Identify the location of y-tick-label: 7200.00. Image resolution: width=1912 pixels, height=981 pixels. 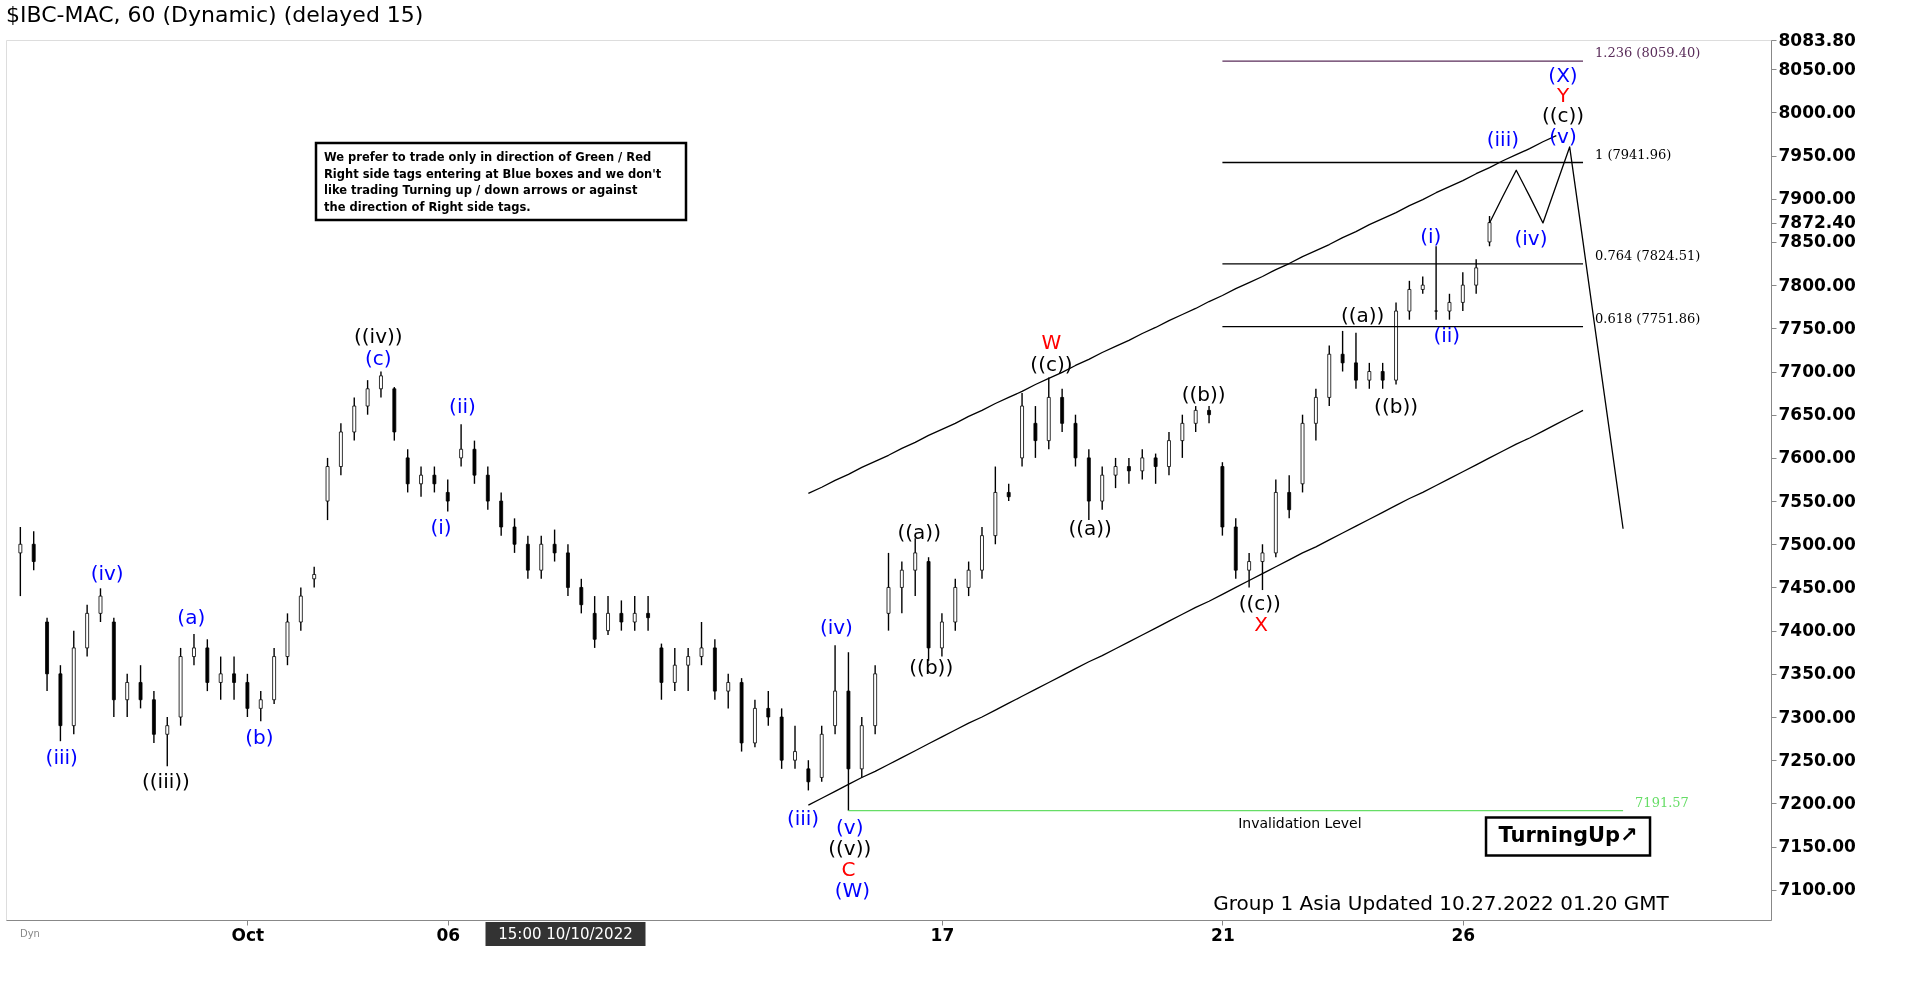
(1817, 802).